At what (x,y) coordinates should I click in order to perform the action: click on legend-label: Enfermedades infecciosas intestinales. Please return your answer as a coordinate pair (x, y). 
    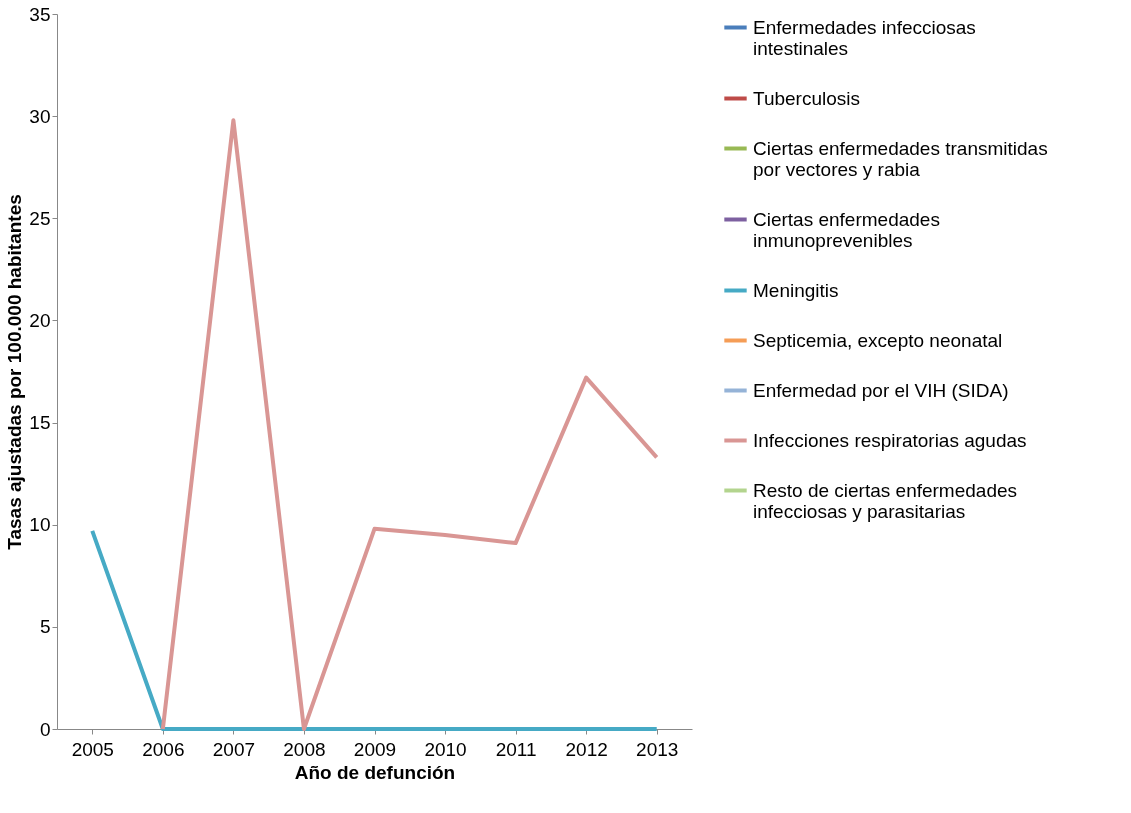
    Looking at the image, I should click on (864, 37).